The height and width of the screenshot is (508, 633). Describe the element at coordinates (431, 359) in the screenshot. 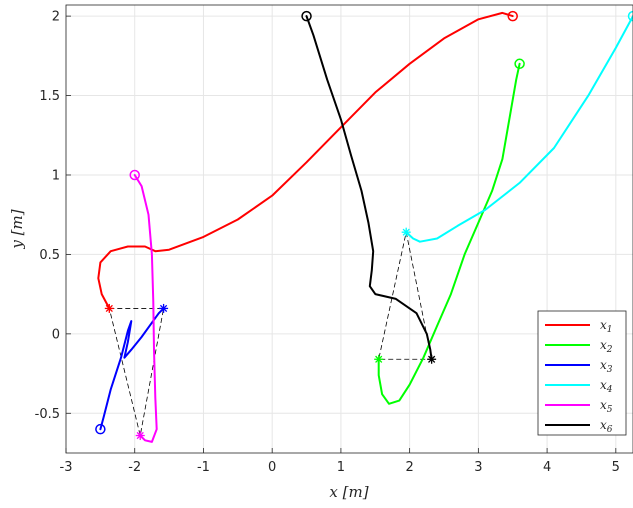

I see `end-marker-x6` at that location.